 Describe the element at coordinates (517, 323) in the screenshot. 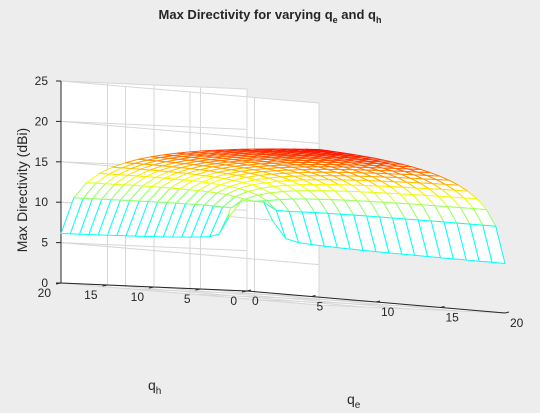

I see `x-tick-label: 20` at that location.